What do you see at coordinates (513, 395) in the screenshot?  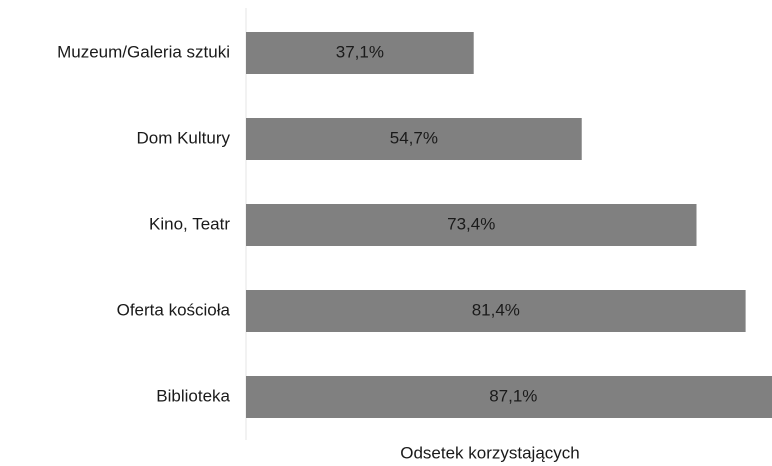 I see `data-label: 87,1%` at bounding box center [513, 395].